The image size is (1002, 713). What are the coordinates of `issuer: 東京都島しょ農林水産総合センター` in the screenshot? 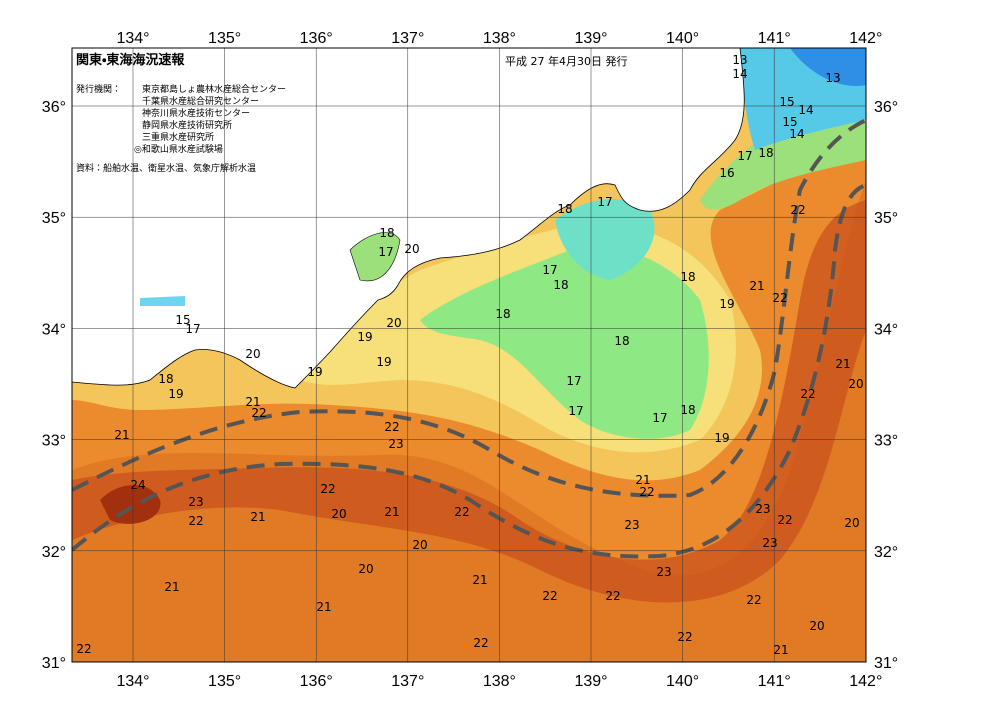 It's located at (214, 89).